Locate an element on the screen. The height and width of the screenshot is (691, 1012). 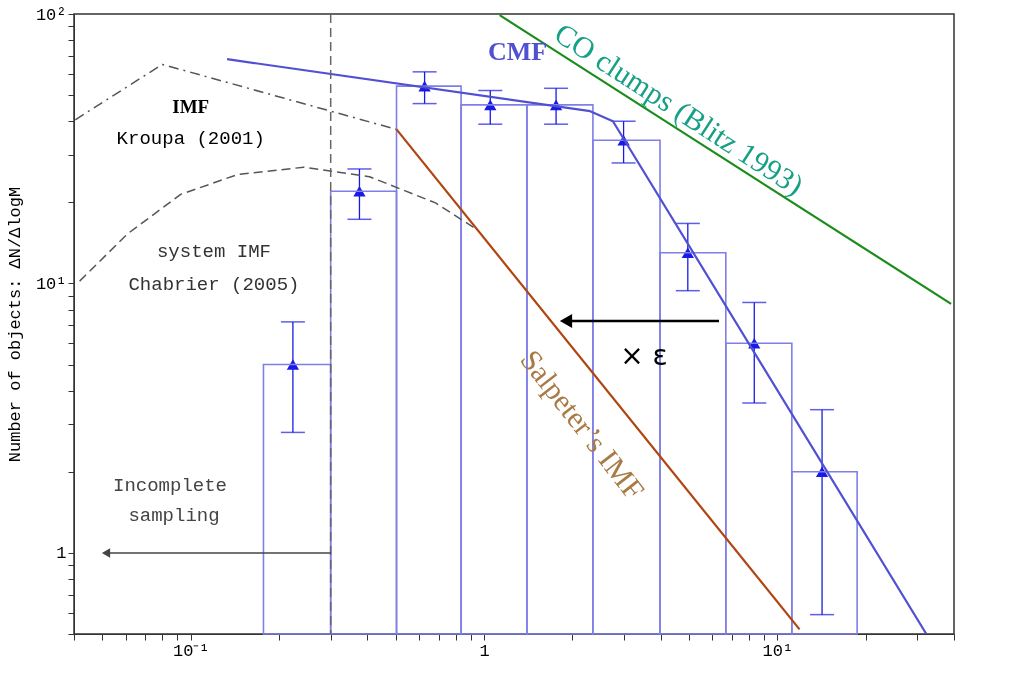
y-tick-label: 10² is located at coordinates (51, 15).